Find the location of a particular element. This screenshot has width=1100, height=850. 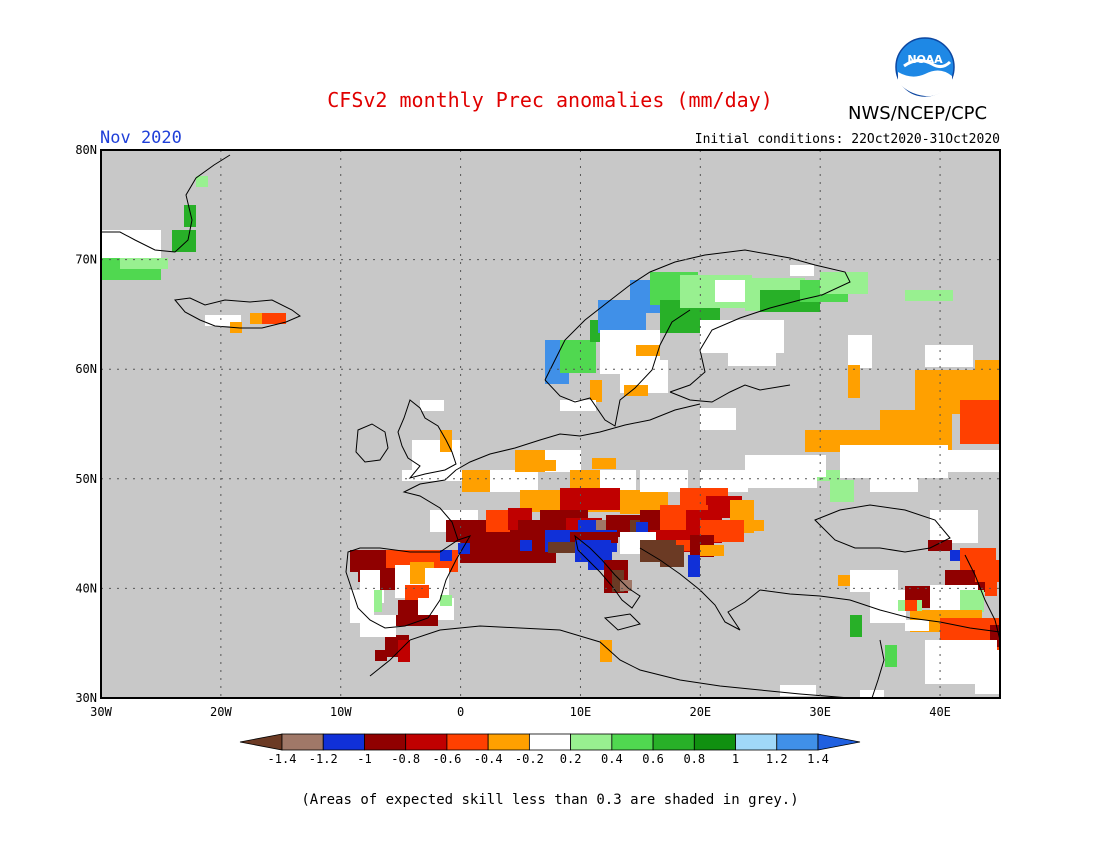

legend-label: -0.4 is located at coordinates (488, 759).